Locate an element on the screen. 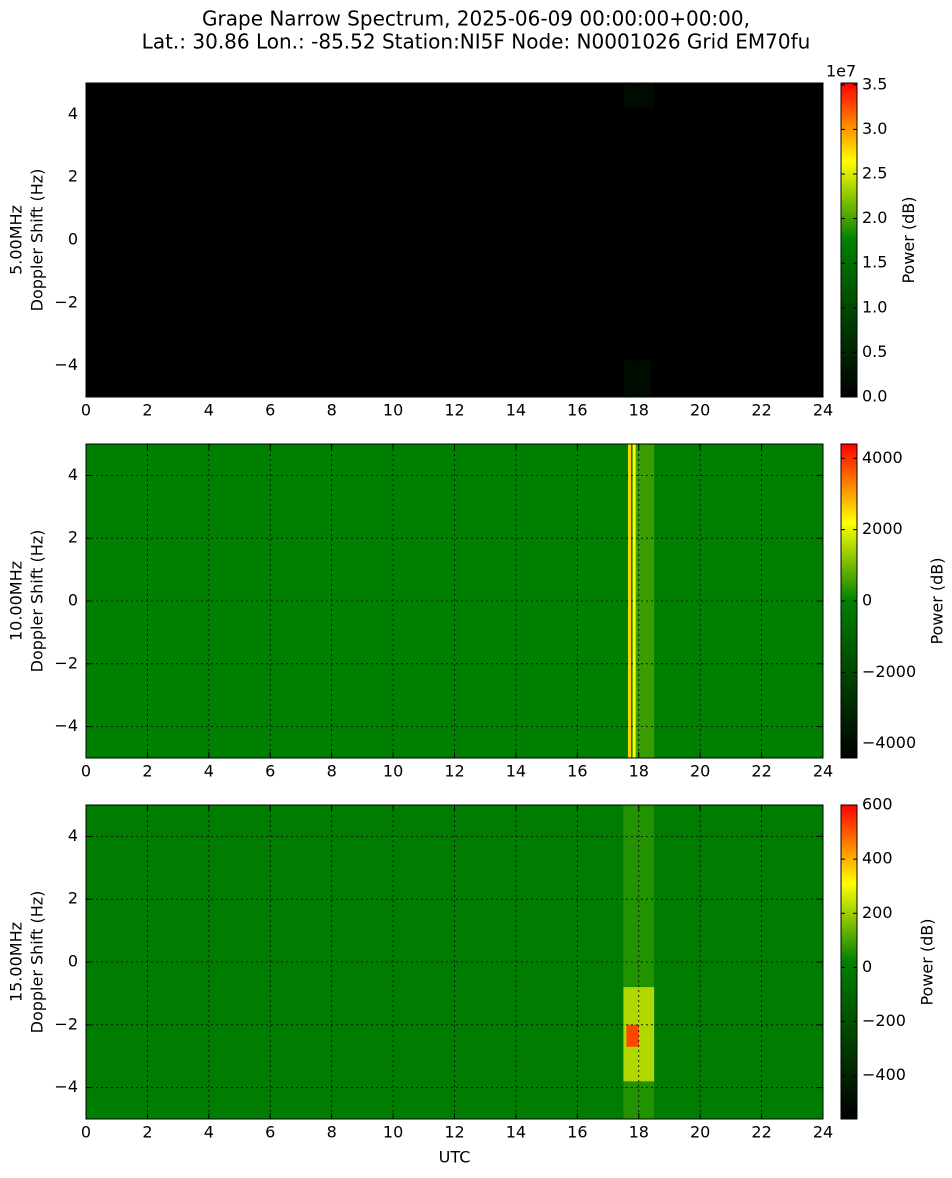  colorbar-tick-label: 2000 is located at coordinates (882, 528).